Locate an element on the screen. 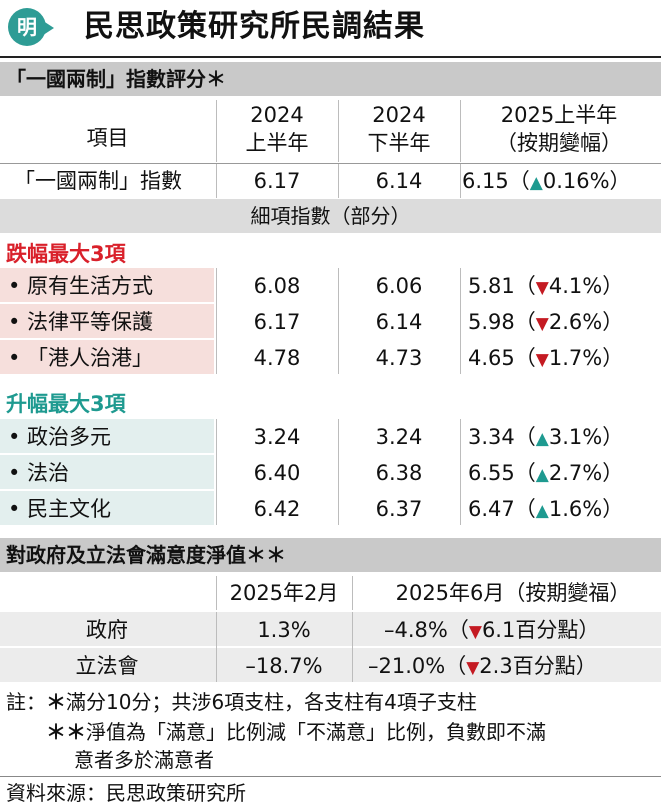 Image resolution: width=661 pixels, height=807 pixels. logo-mark: 明 is located at coordinates (27, 27).